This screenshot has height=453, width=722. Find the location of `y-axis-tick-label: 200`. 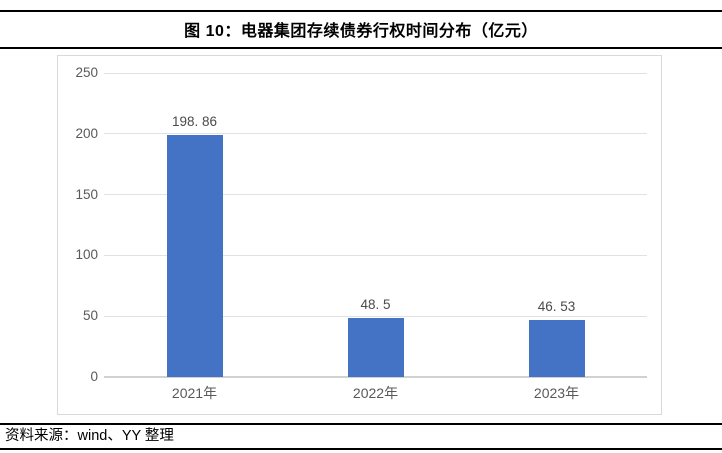

y-axis-tick-label: 200 is located at coordinates (86, 133).